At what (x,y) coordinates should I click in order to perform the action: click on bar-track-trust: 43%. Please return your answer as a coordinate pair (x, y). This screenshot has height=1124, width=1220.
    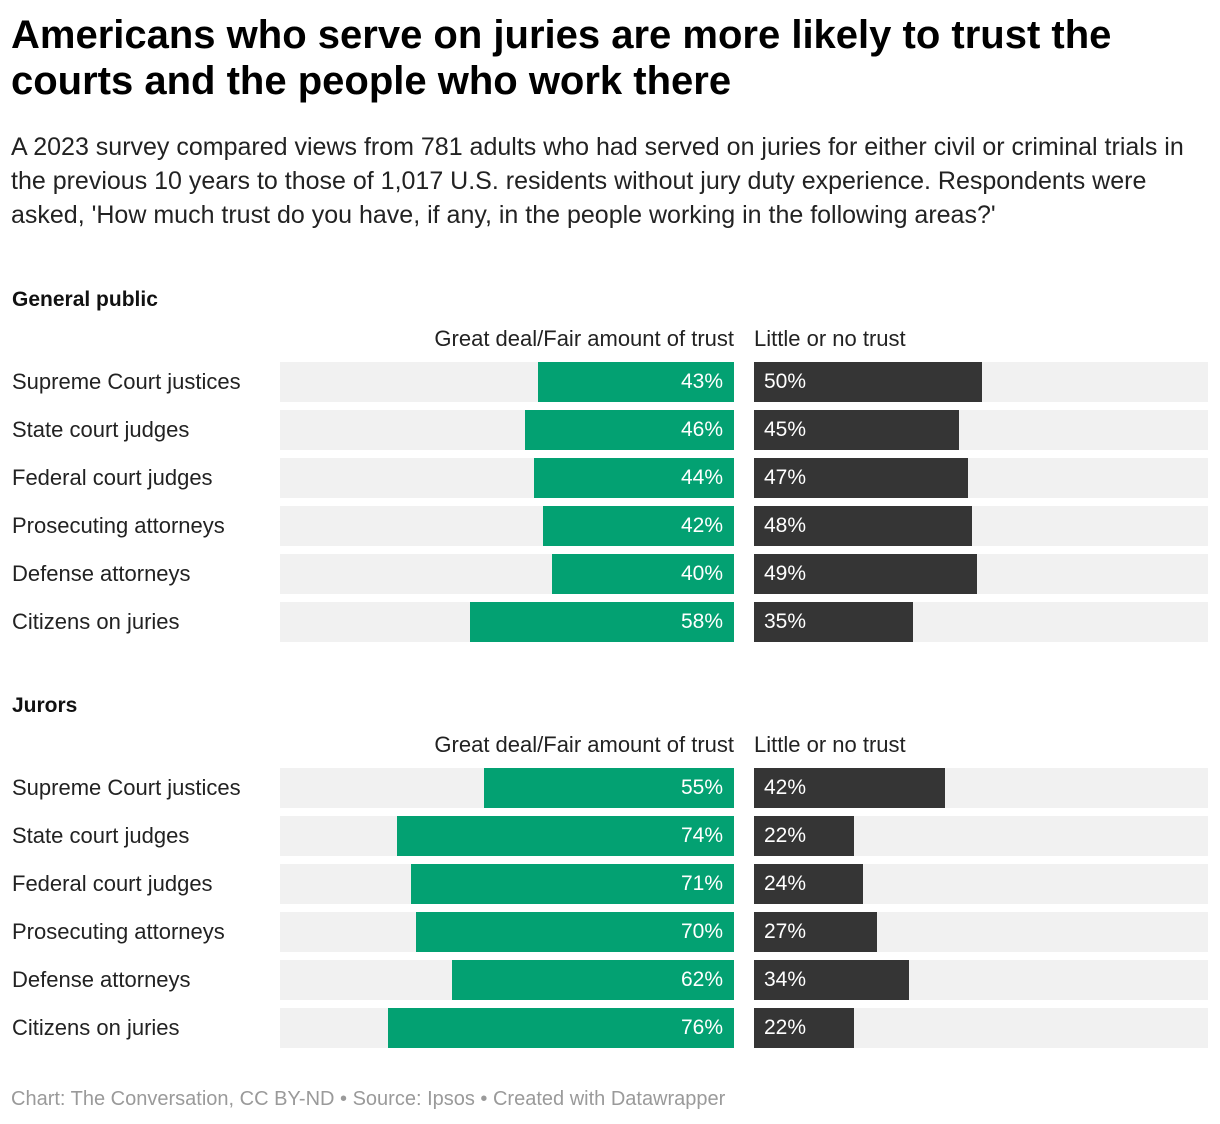
    Looking at the image, I should click on (507, 382).